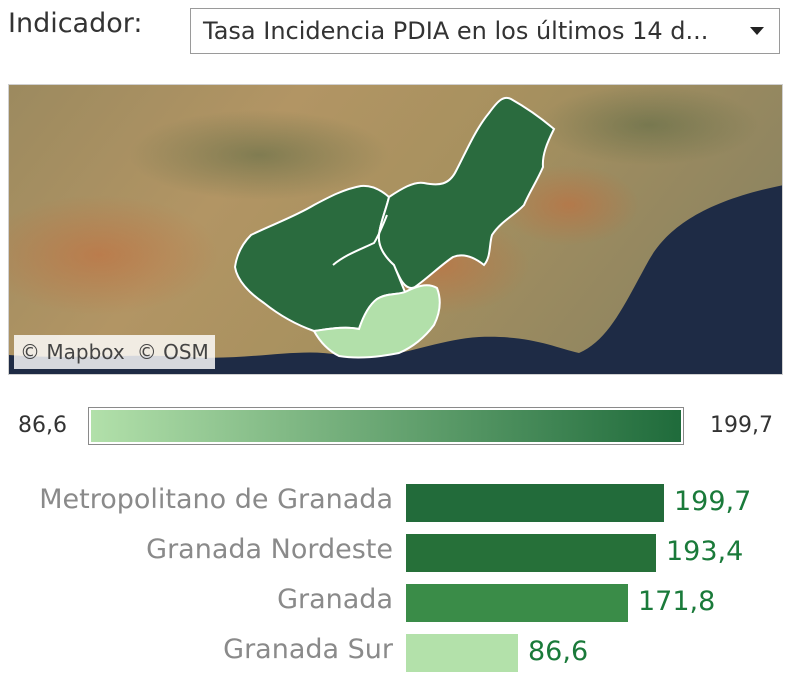 The width and height of the screenshot is (789, 685). Describe the element at coordinates (72, 352) in the screenshot. I see `mapbox-attribution-link: © Mapbox` at that location.